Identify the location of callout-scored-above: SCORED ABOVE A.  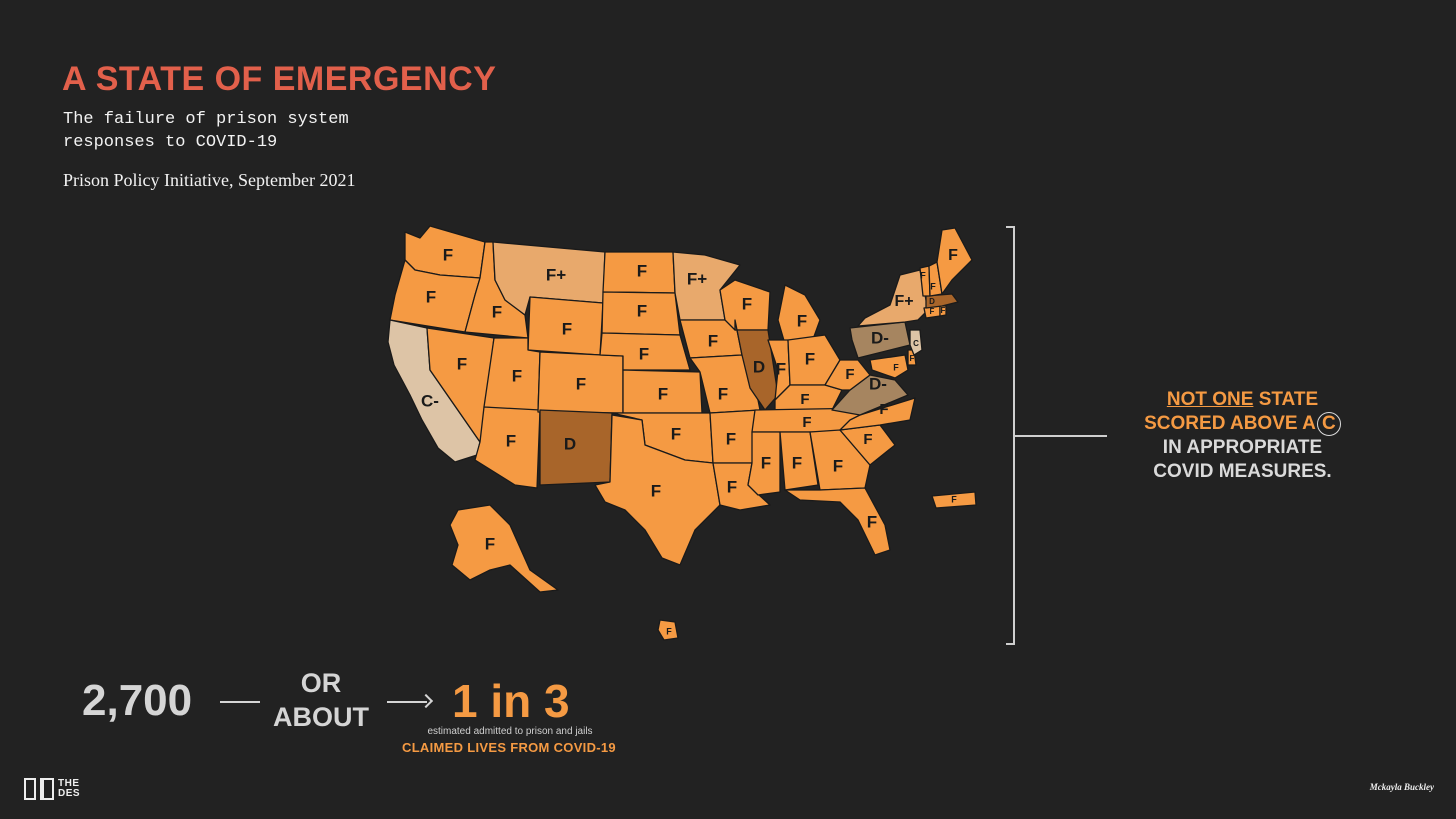
(1230, 423).